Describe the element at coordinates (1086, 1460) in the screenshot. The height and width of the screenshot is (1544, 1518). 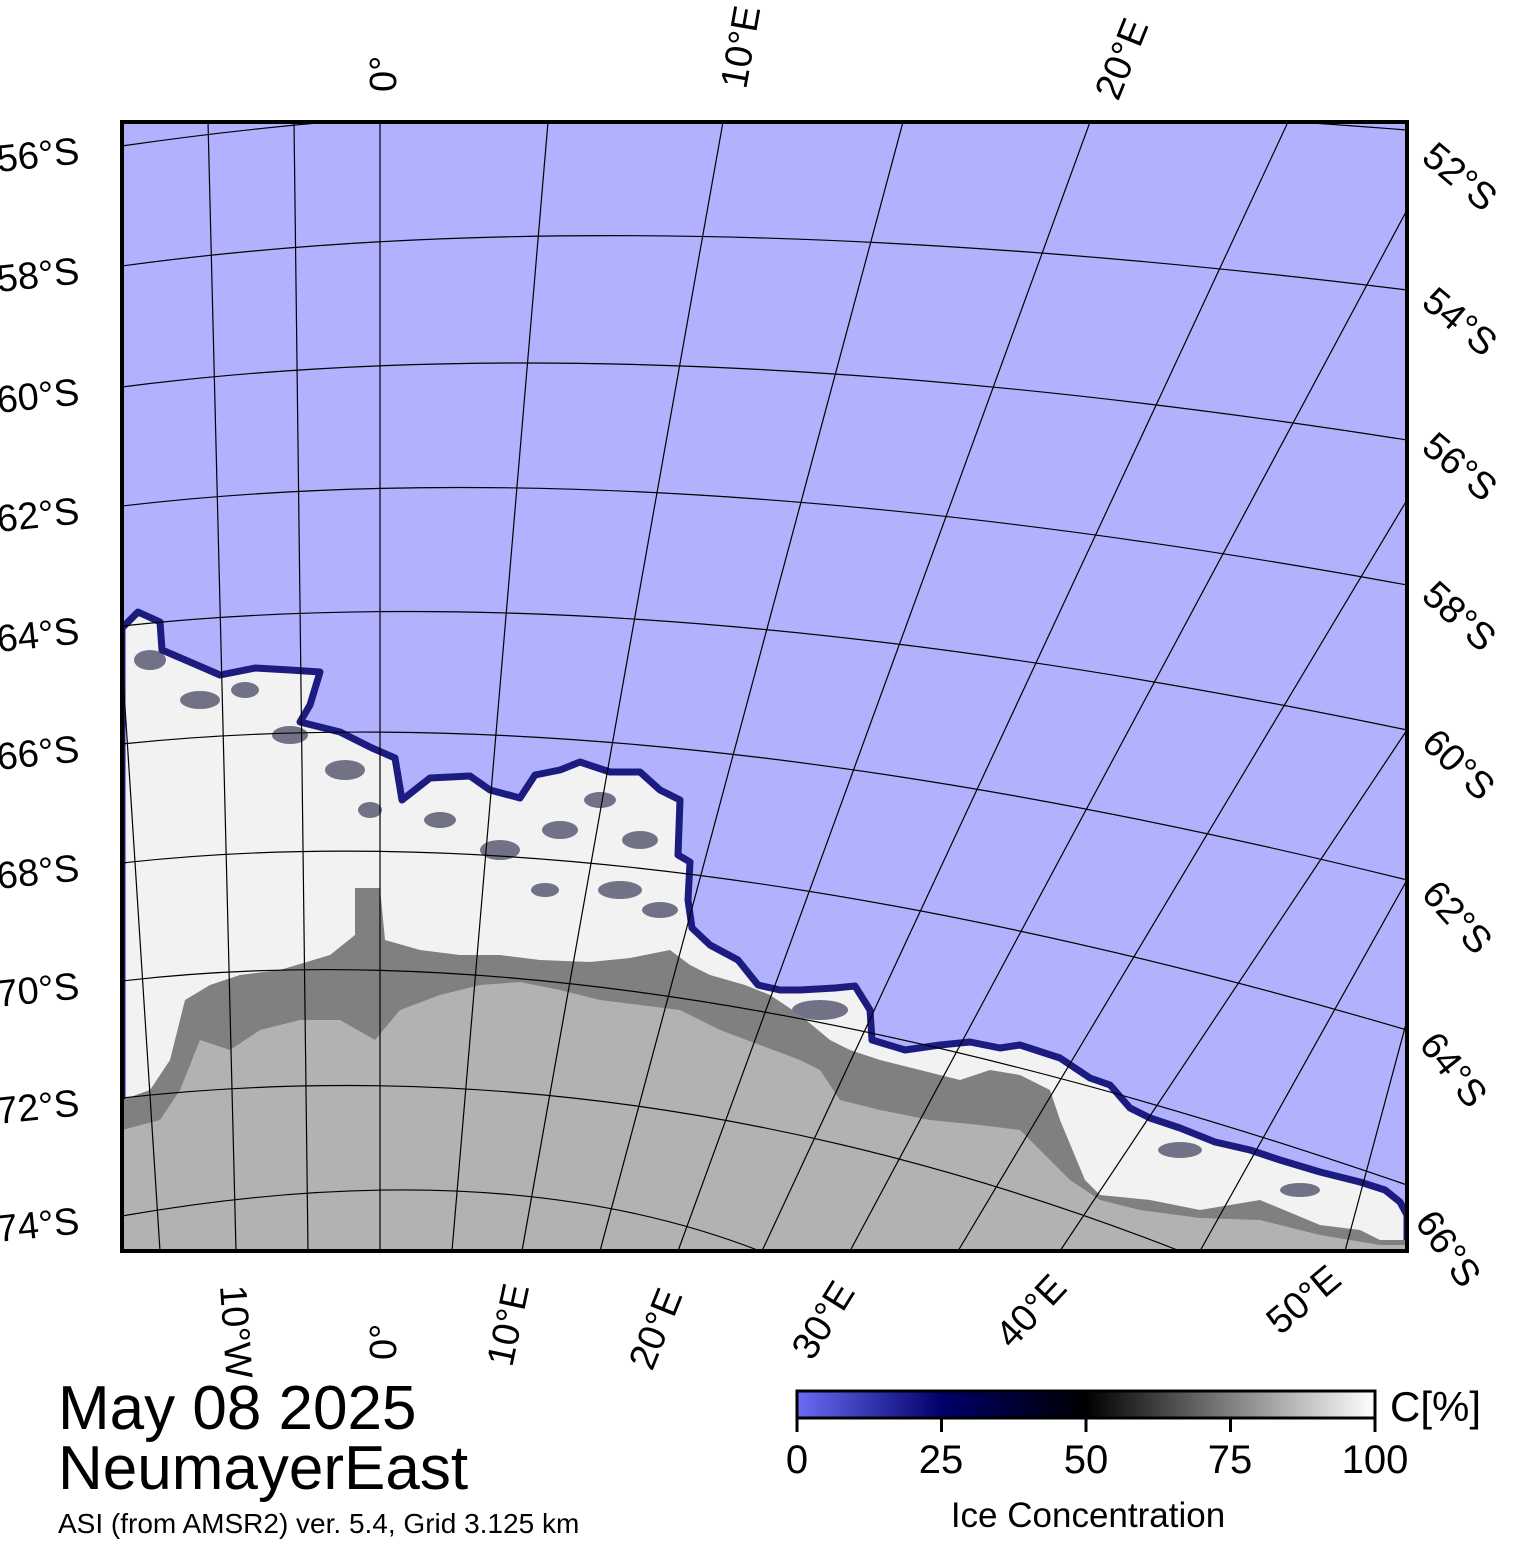
I see `colorbar-tick-label: 50` at that location.